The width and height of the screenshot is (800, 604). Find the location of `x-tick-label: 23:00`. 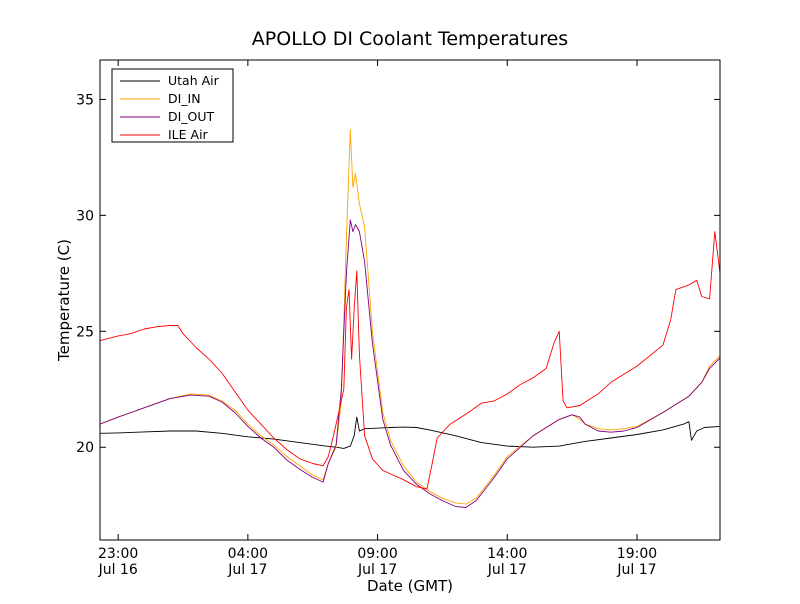

x-tick-label: 23:00 is located at coordinates (118, 554).